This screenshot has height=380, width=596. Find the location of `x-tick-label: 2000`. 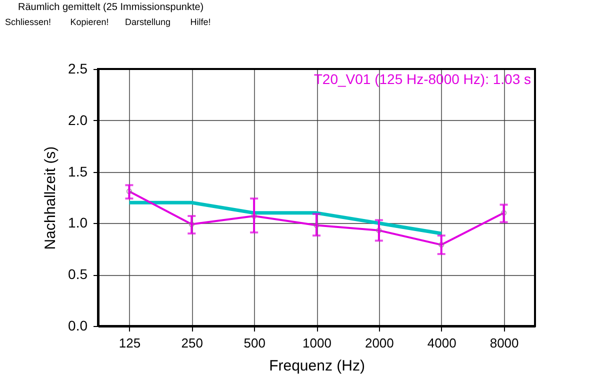

x-tick-label: 2000 is located at coordinates (379, 343).